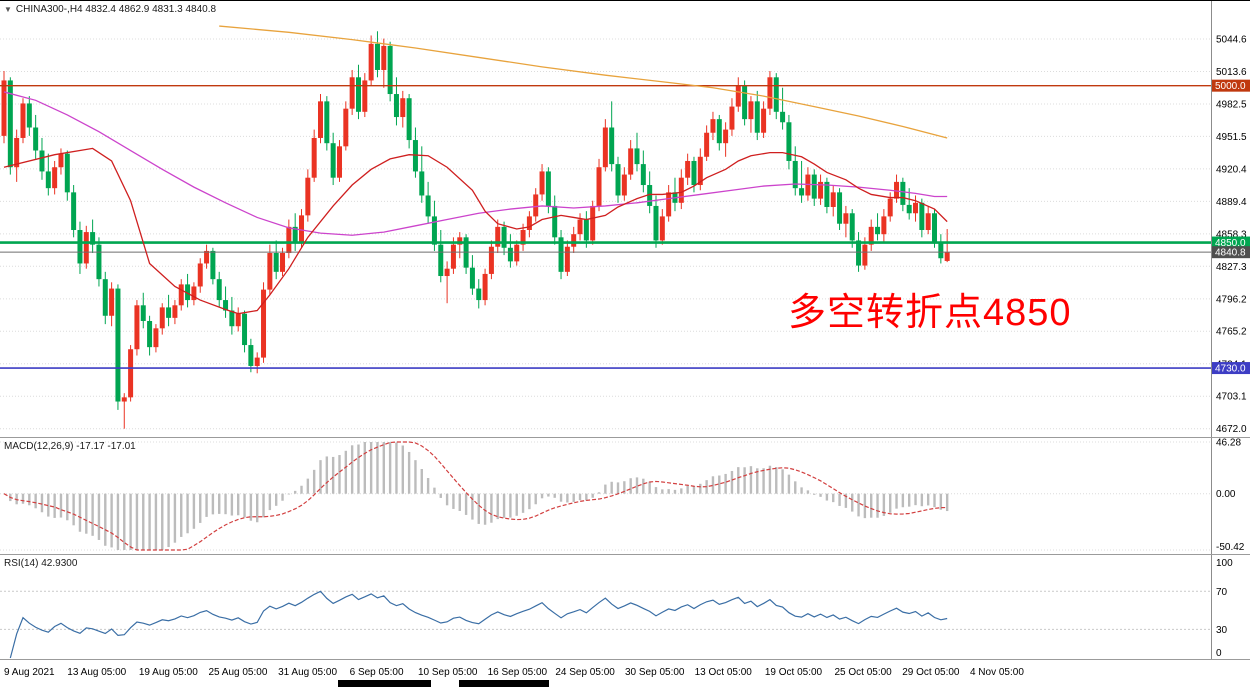 The width and height of the screenshot is (1250, 687). I want to click on time-axis-label: 4 Nov 05:00, so click(996, 672).